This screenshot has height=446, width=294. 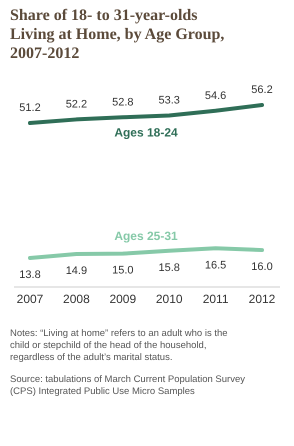 I want to click on x-tick-label: 2007, so click(x=30, y=299).